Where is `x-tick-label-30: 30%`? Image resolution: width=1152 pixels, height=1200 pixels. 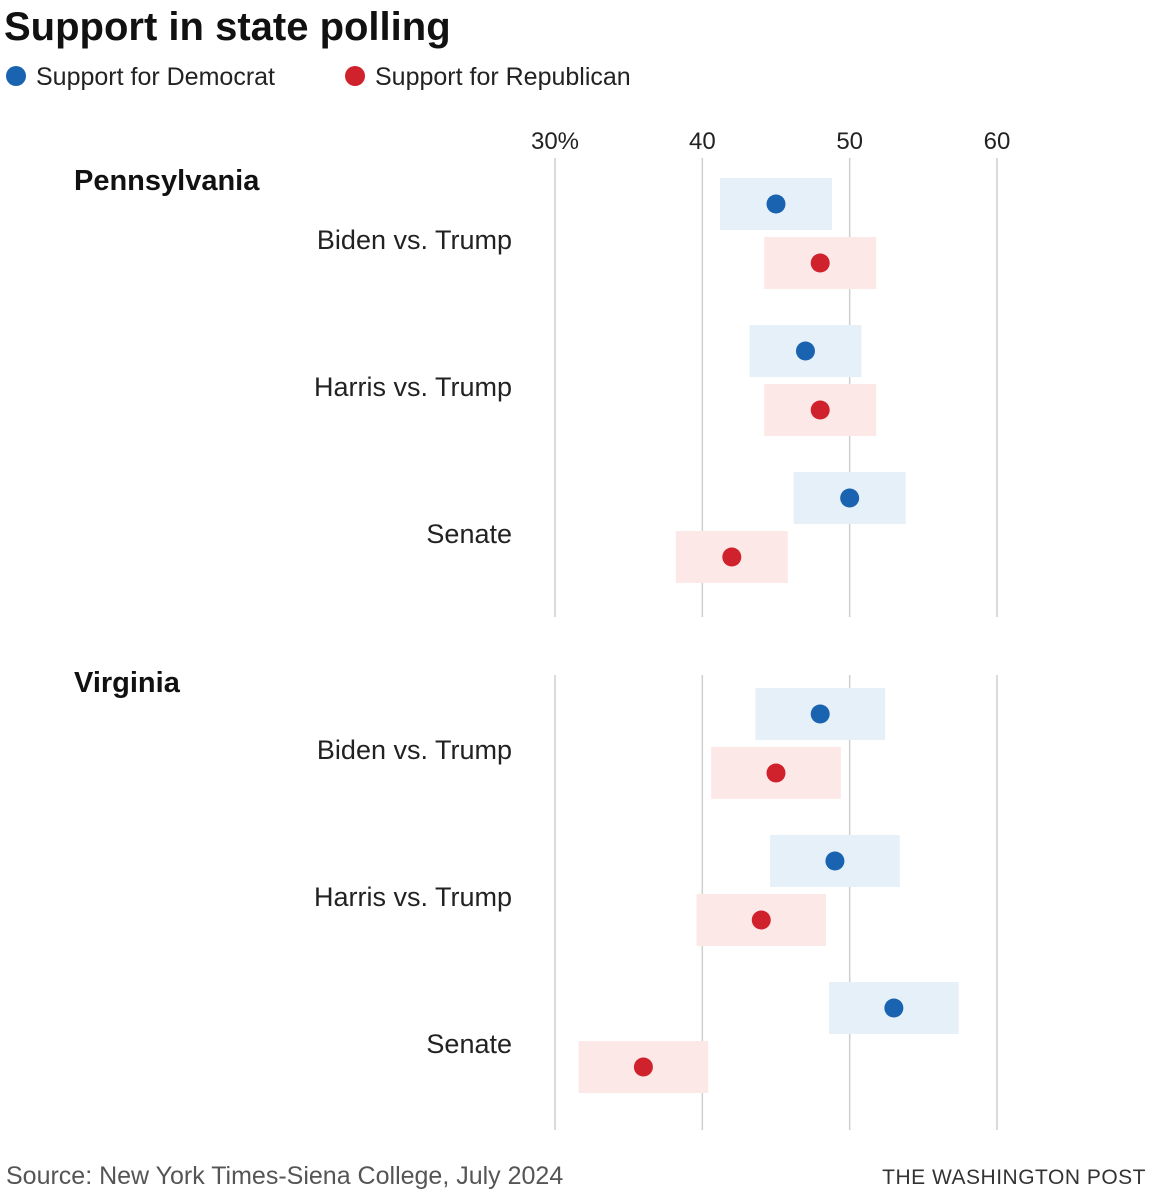
x-tick-label-30: 30% is located at coordinates (555, 141).